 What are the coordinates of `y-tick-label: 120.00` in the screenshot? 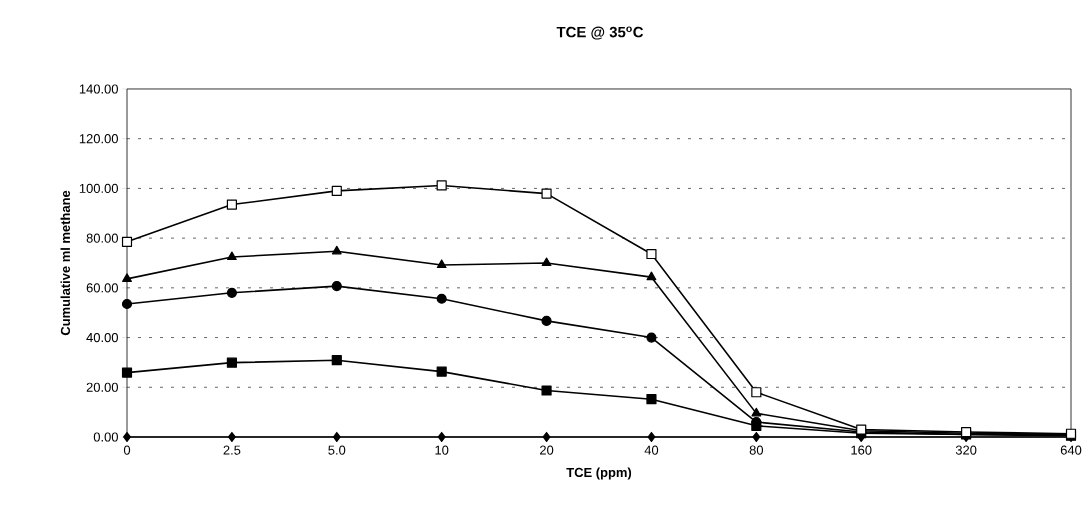 It's located at (98, 139).